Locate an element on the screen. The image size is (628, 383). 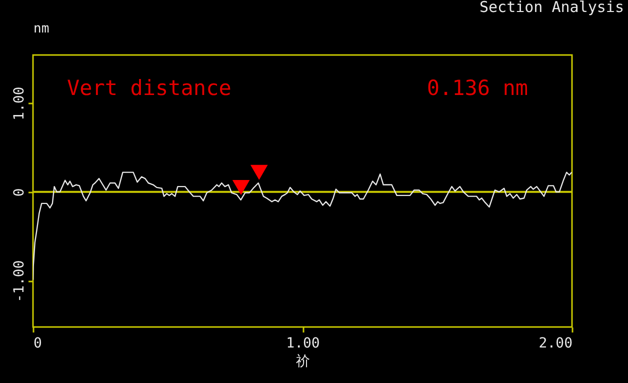
x-tick-label: 1.00 is located at coordinates (303, 344).